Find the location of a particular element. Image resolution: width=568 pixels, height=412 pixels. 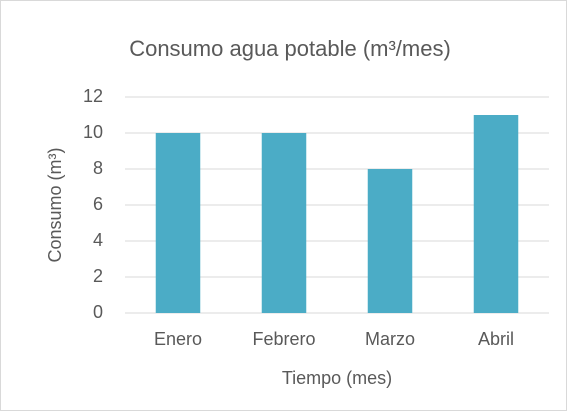

y-axis-label: Consumo (m³) is located at coordinates (55, 204).